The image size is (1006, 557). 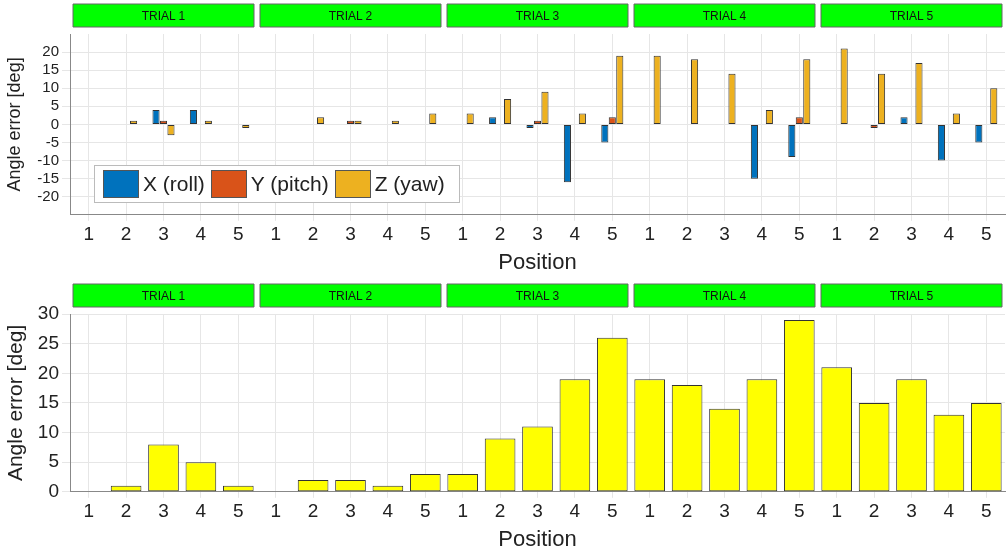 I want to click on y-tick-label: 30, so click(x=48, y=313).